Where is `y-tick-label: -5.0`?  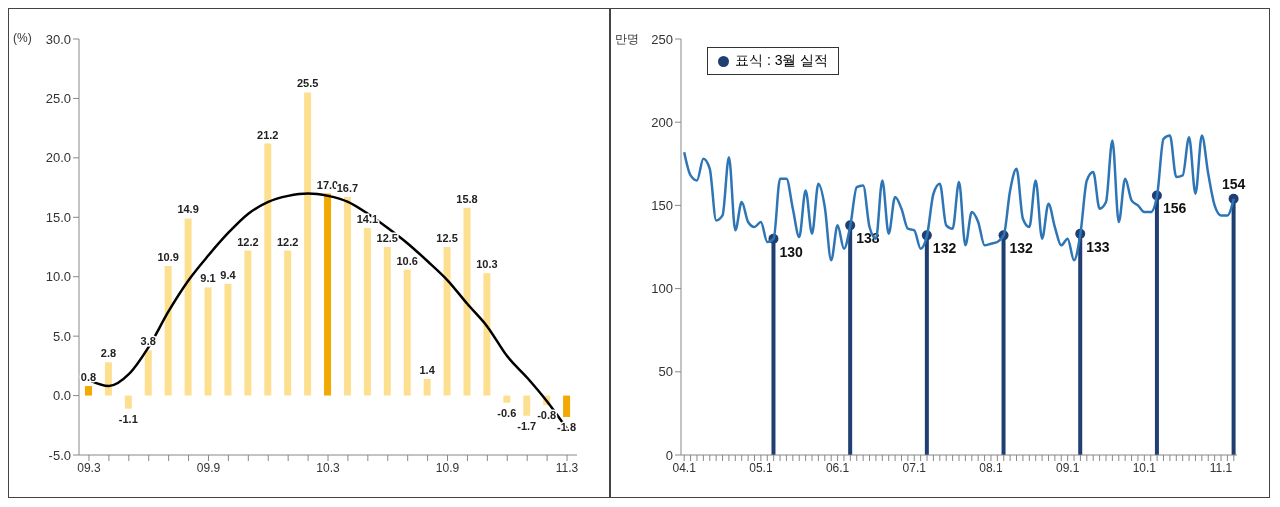
y-tick-label: -5.0 is located at coordinates (59, 455).